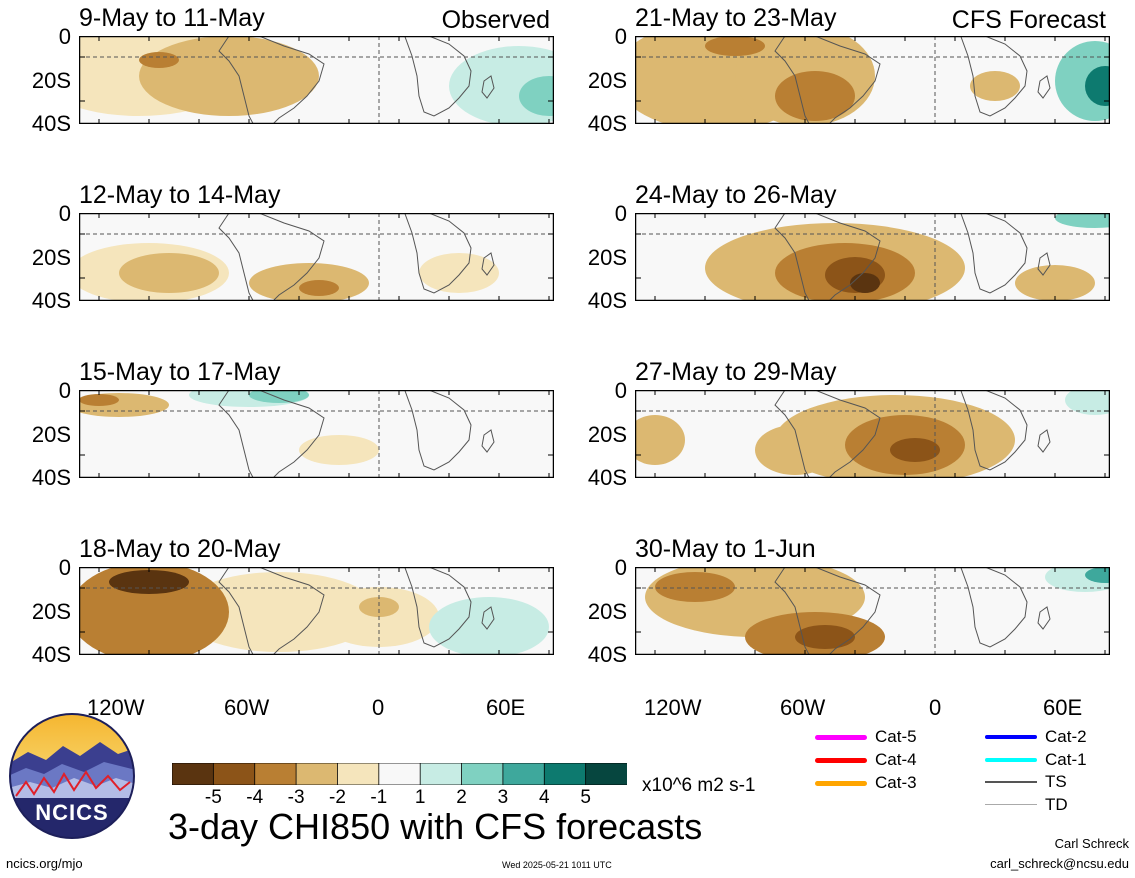  Describe the element at coordinates (1011, 760) in the screenshot. I see `legend-line-cat1` at that location.